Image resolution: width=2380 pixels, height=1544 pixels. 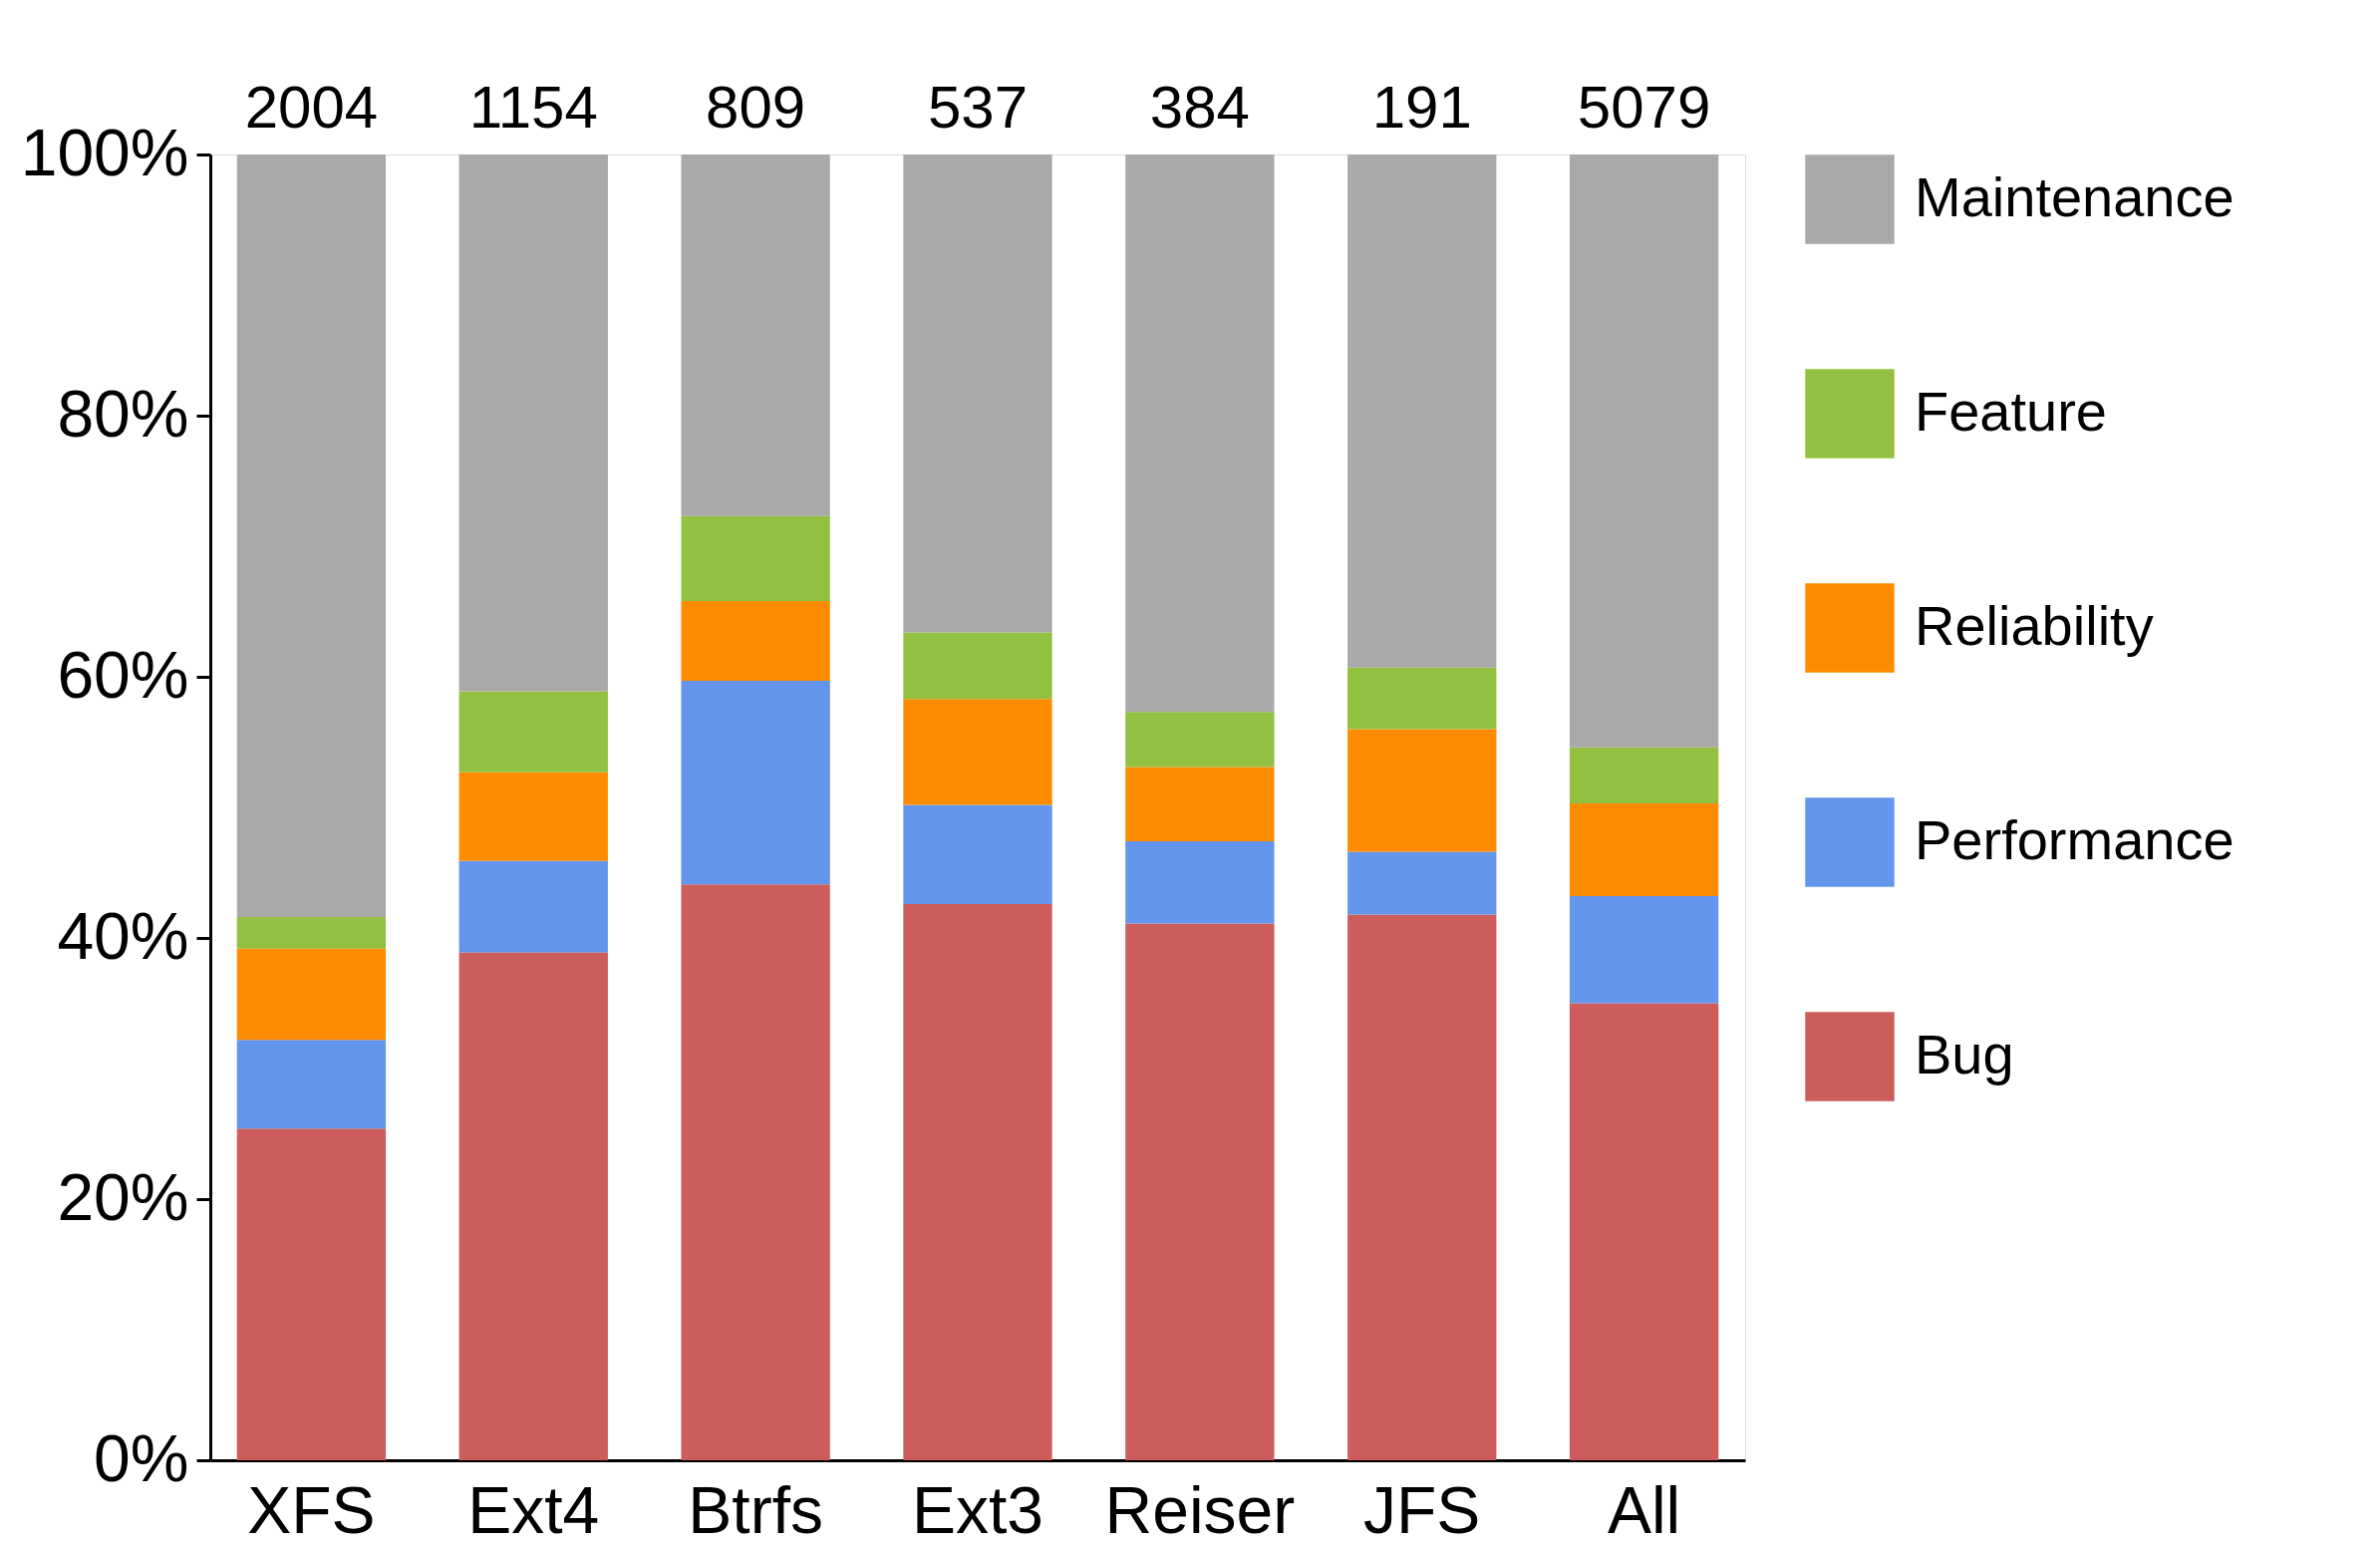 I want to click on x-tick-label: Reiser, so click(x=1200, y=1508).